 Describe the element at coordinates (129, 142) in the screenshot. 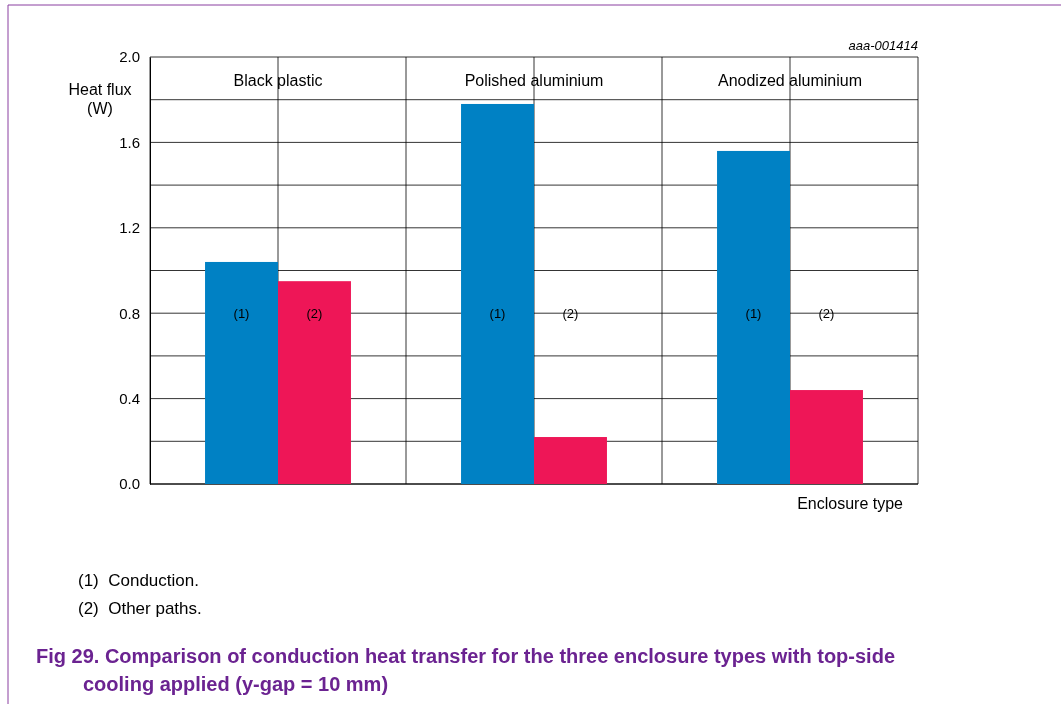

I see `y-tick-label: 1.6` at that location.